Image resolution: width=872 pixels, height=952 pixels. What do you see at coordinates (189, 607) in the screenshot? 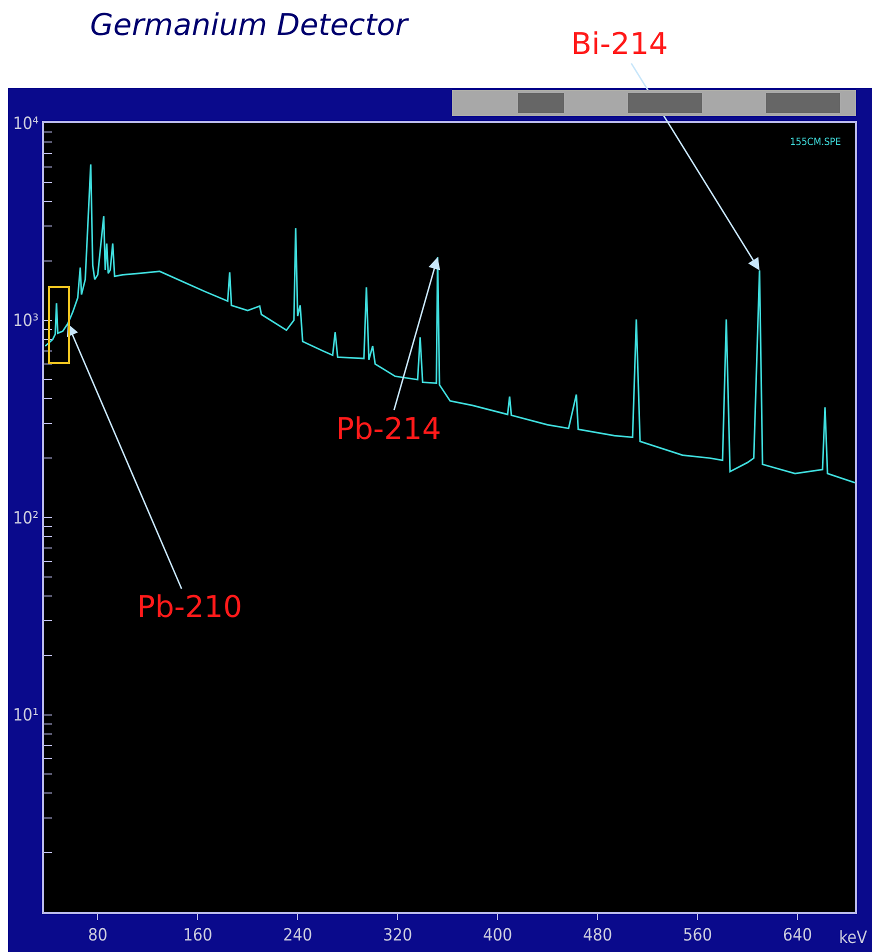
I see `annotation: Pb-210` at bounding box center [189, 607].